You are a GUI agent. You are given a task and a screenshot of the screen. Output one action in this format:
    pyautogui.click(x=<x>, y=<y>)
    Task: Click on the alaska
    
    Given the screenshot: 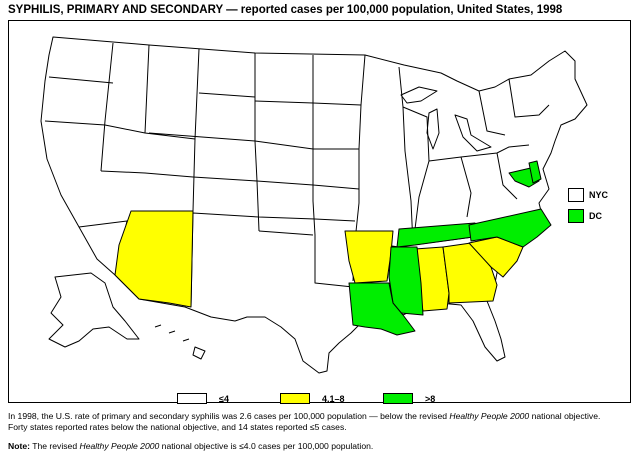 What is the action you would take?
    pyautogui.click(x=94, y=310)
    